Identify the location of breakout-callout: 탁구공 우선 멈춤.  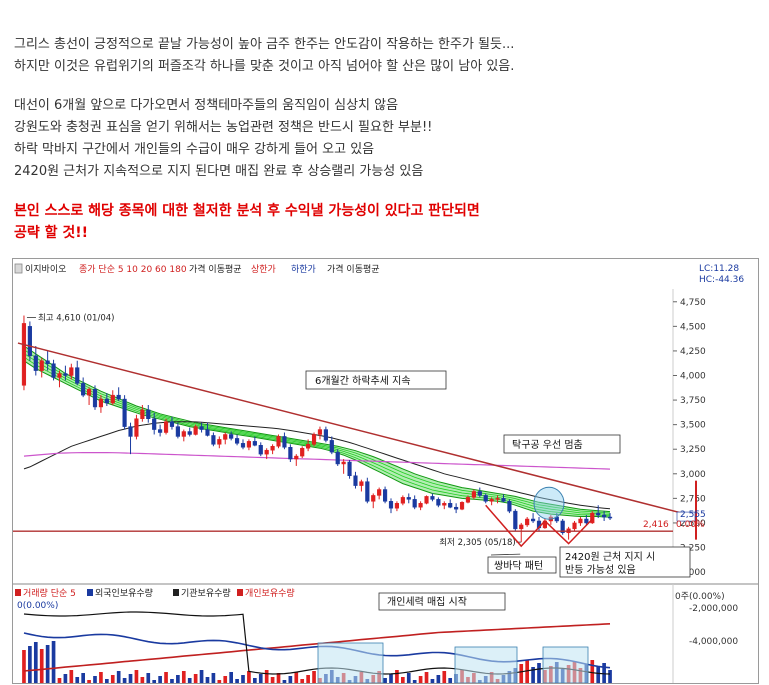
(547, 445).